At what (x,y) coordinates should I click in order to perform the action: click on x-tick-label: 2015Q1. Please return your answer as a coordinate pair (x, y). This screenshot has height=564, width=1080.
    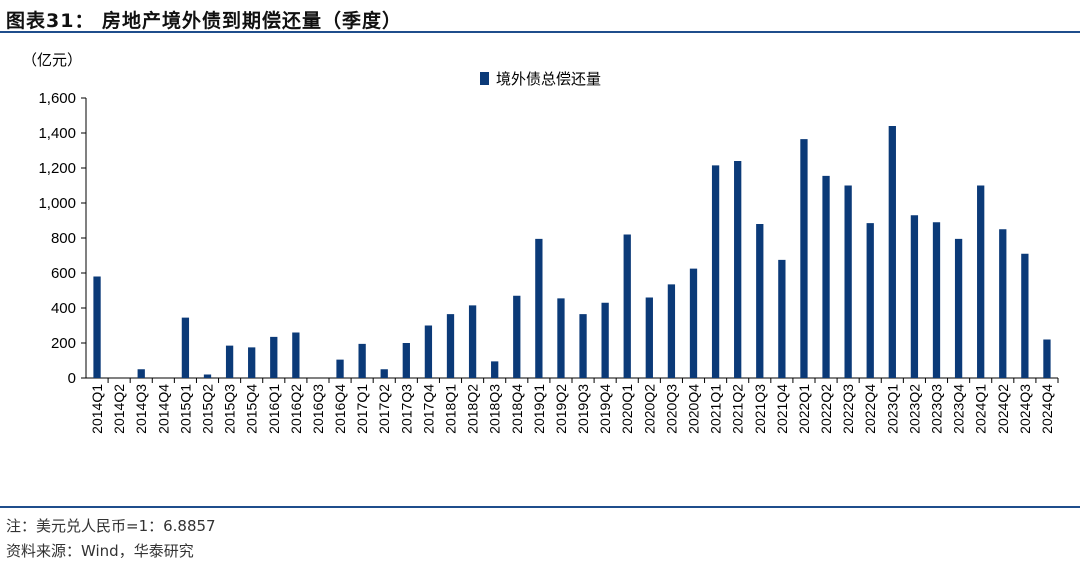
    Looking at the image, I should click on (185, 409).